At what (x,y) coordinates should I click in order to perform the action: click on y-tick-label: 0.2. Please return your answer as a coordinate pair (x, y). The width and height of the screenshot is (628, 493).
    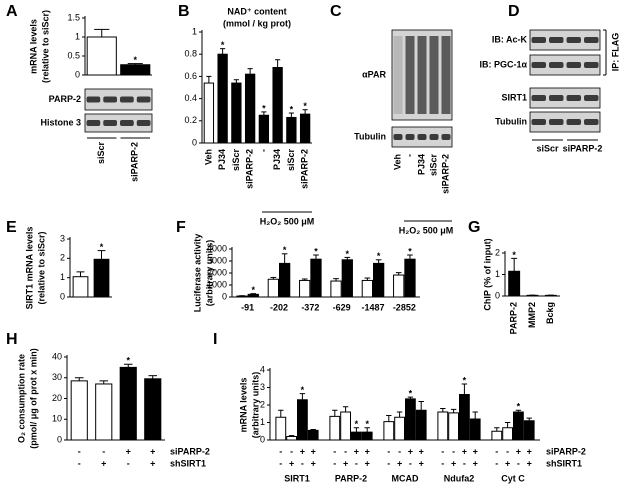
    Looking at the image, I should click on (190, 120).